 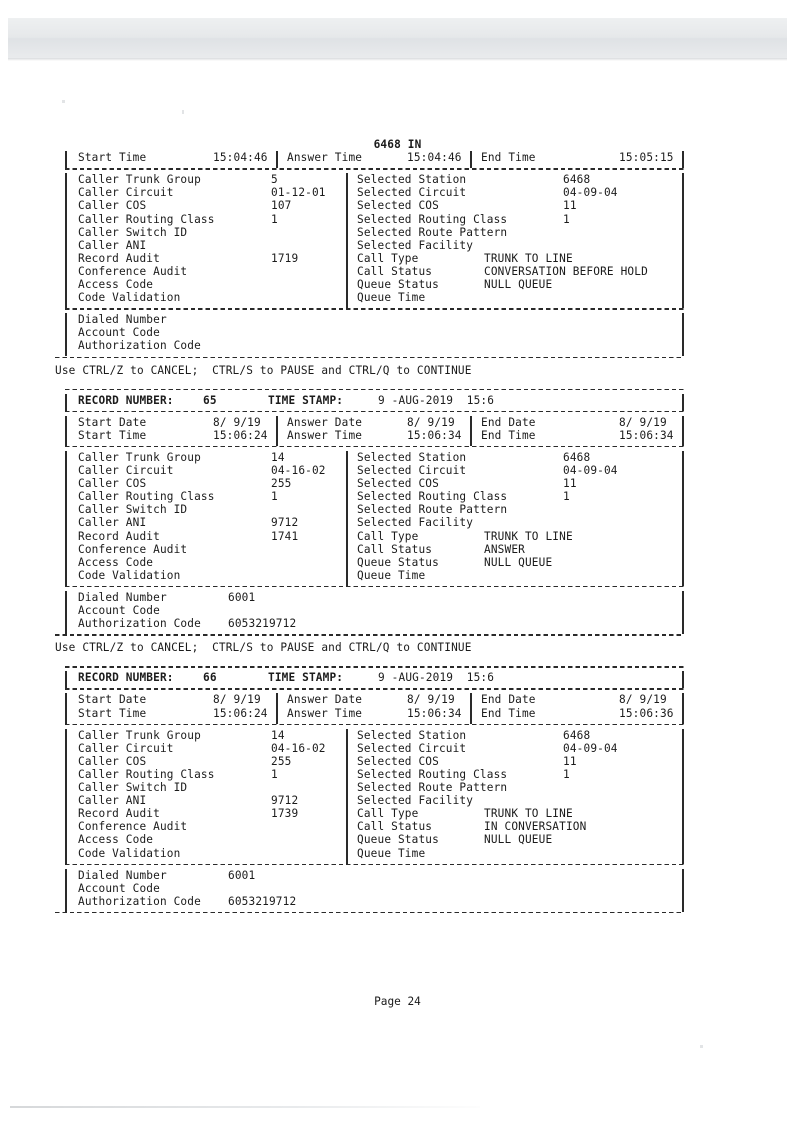 What do you see at coordinates (570, 206) in the screenshot?
I see `record-partial-selected-cos-value: 11` at bounding box center [570, 206].